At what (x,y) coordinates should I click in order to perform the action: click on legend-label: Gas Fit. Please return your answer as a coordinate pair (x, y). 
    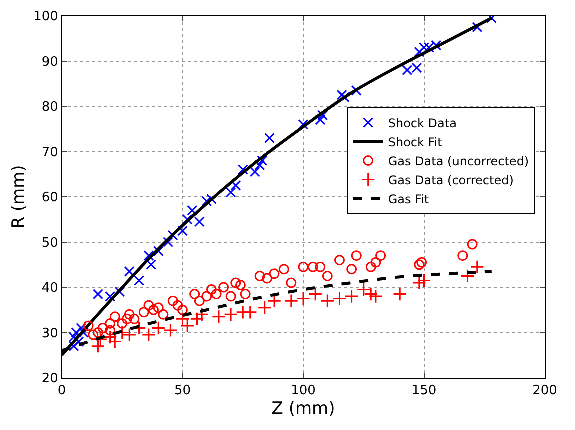
    Looking at the image, I should click on (409, 199).